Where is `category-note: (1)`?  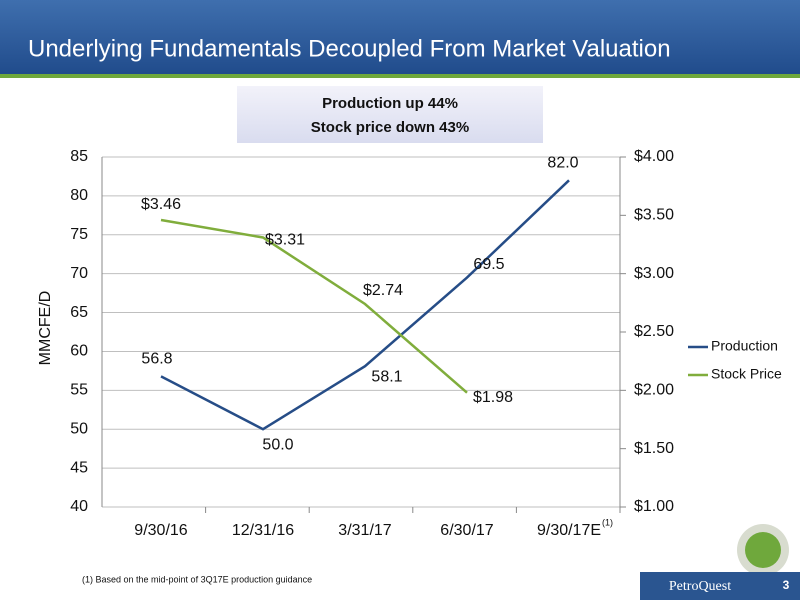 category-note: (1) is located at coordinates (607, 522).